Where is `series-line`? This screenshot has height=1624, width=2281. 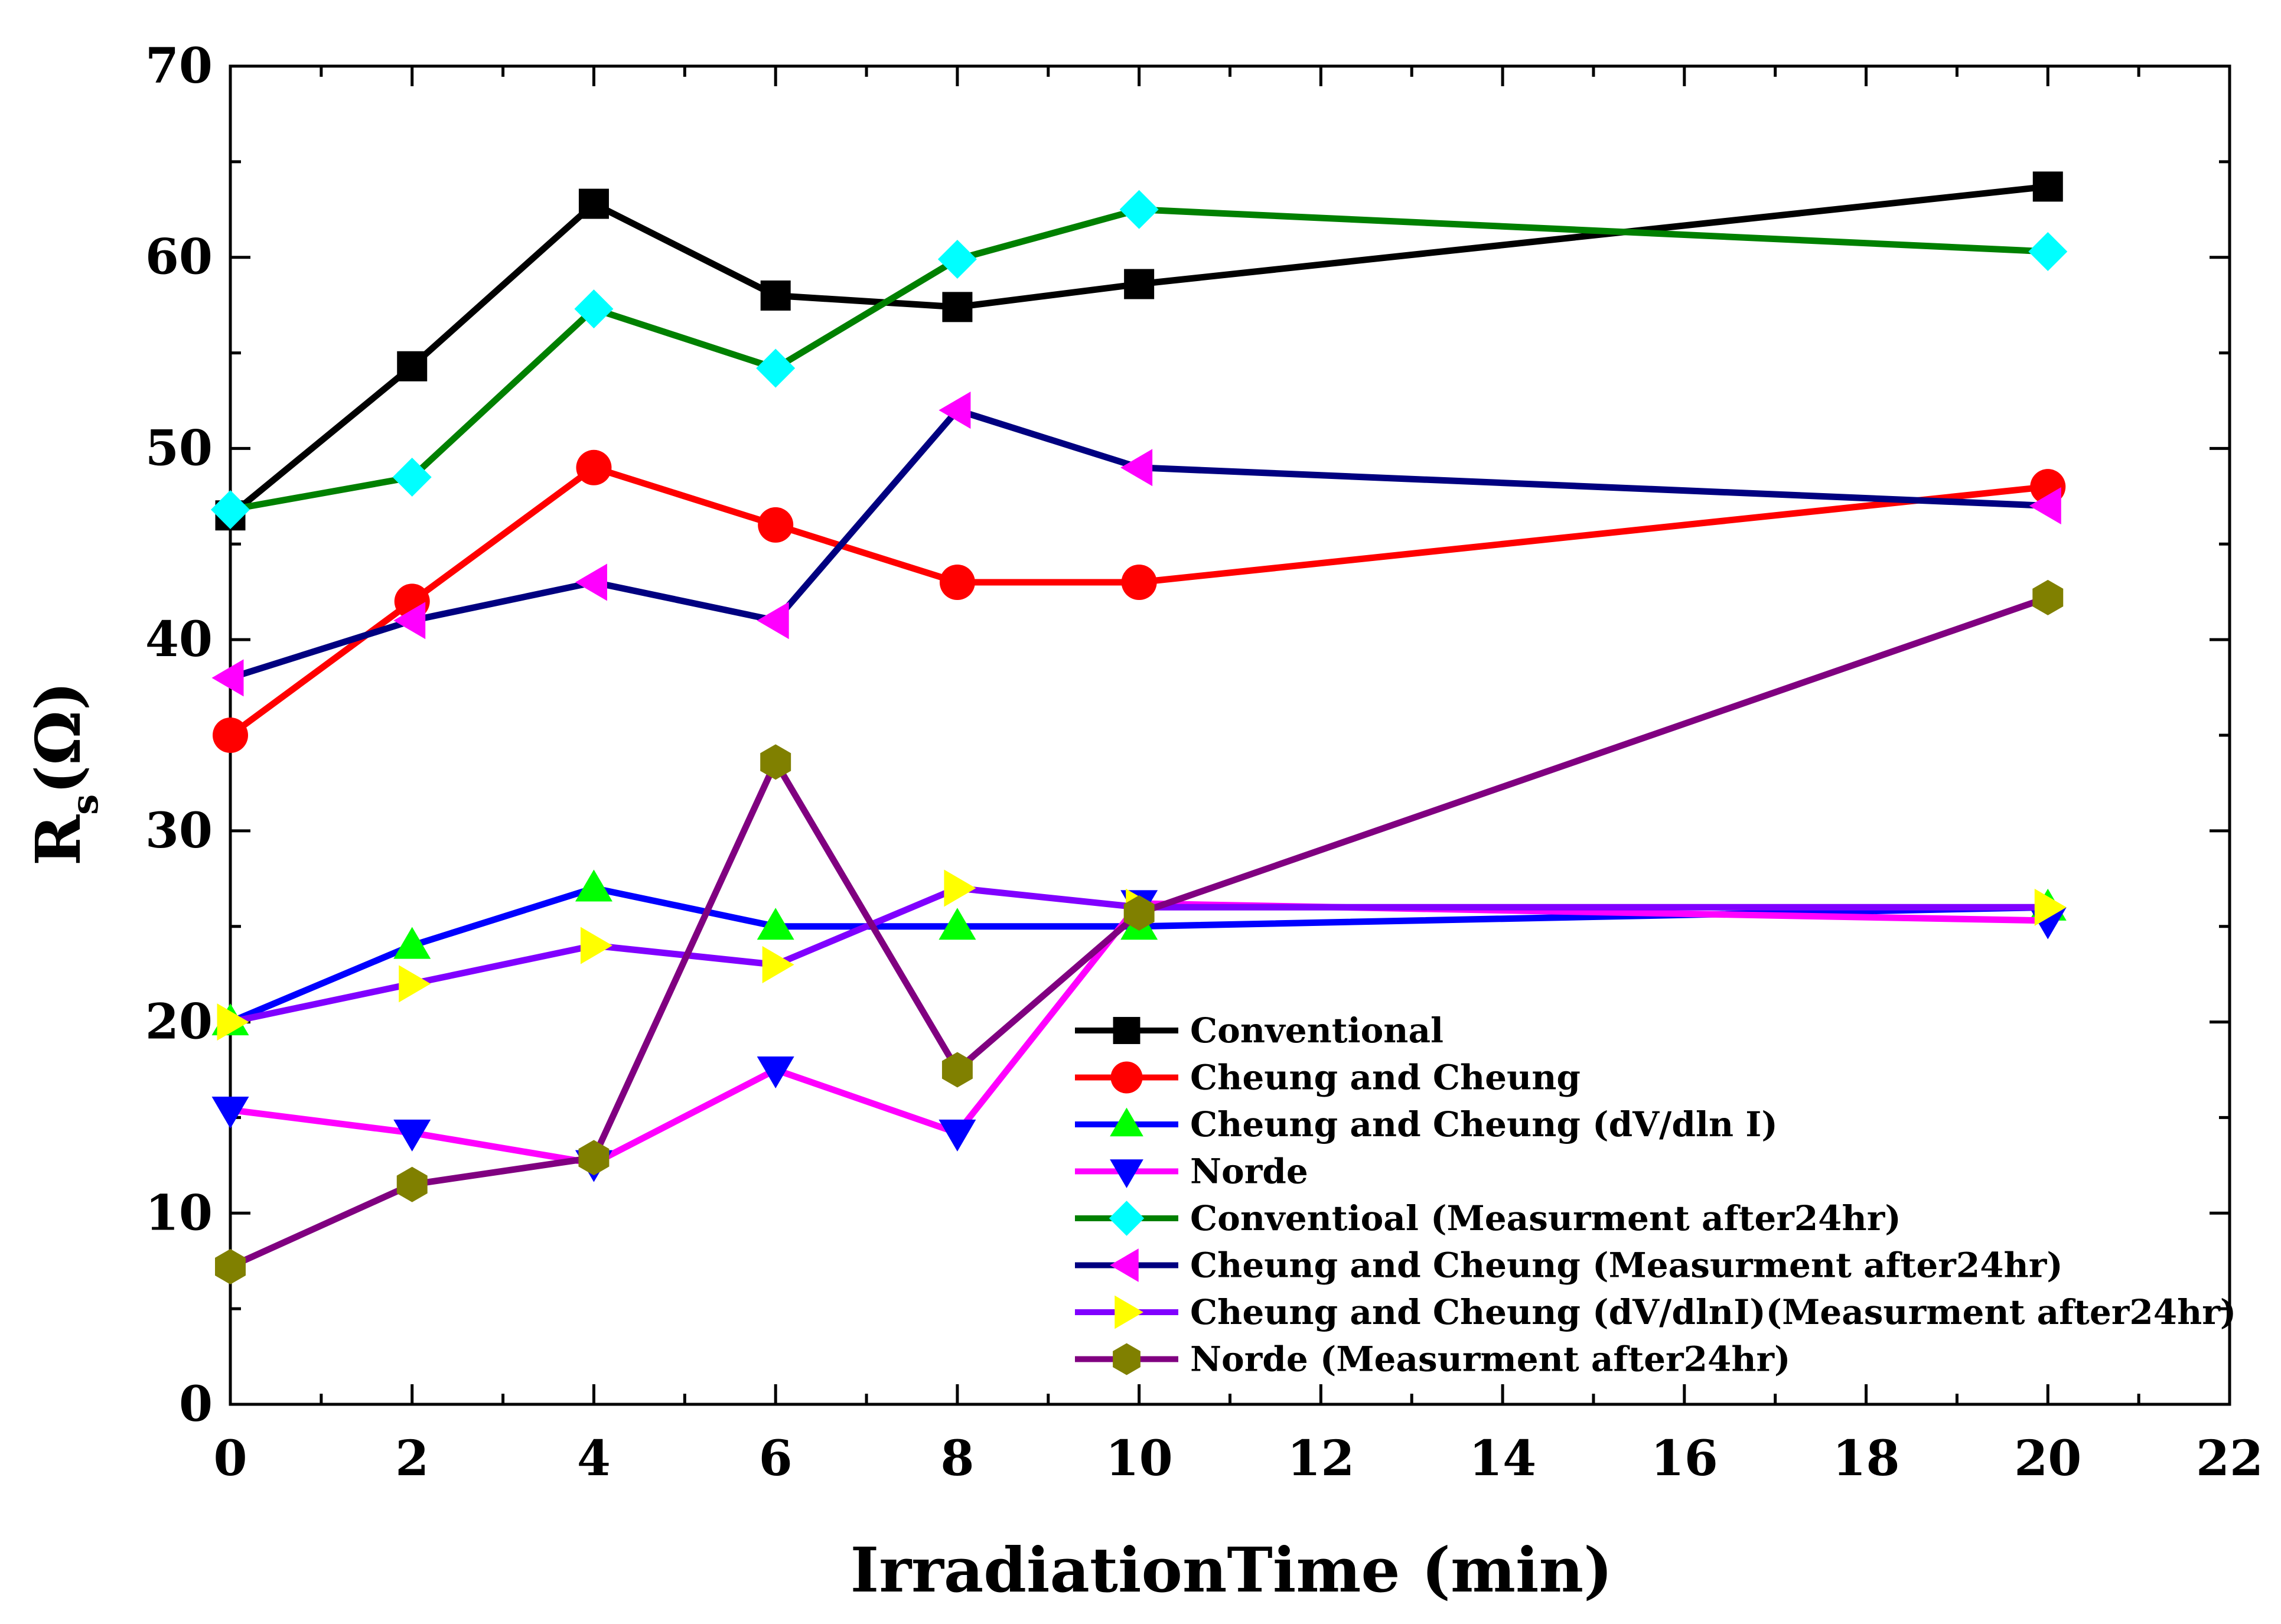
series-line is located at coordinates (1138, 544).